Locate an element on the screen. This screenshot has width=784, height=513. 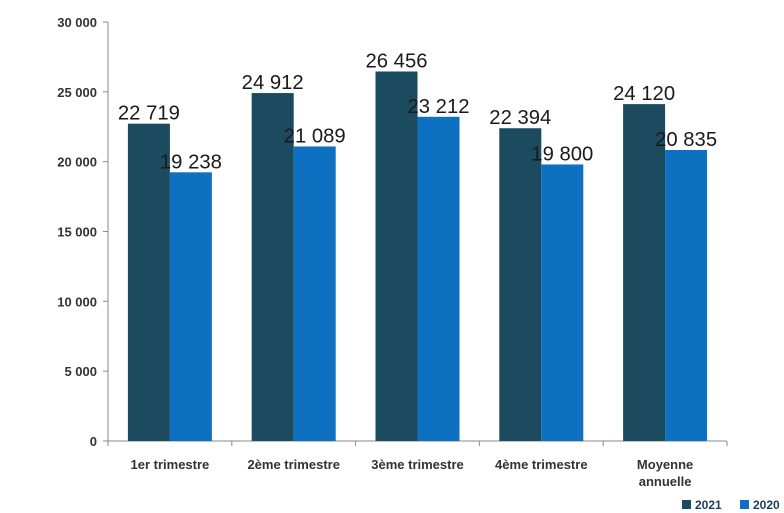
y-axis-ticks: 0 5 000 10 000 15 000 20 000 25 000 30 000 is located at coordinates (82, 232).